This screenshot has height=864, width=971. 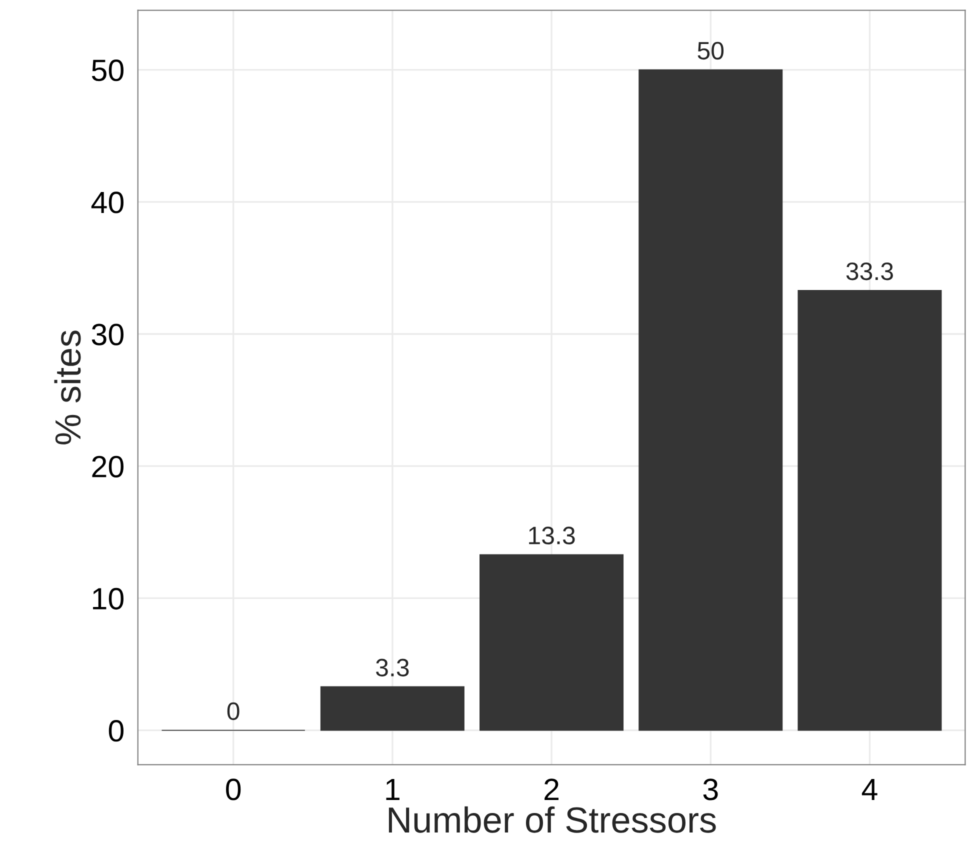 I want to click on data-label: 3.3, so click(x=392, y=667).